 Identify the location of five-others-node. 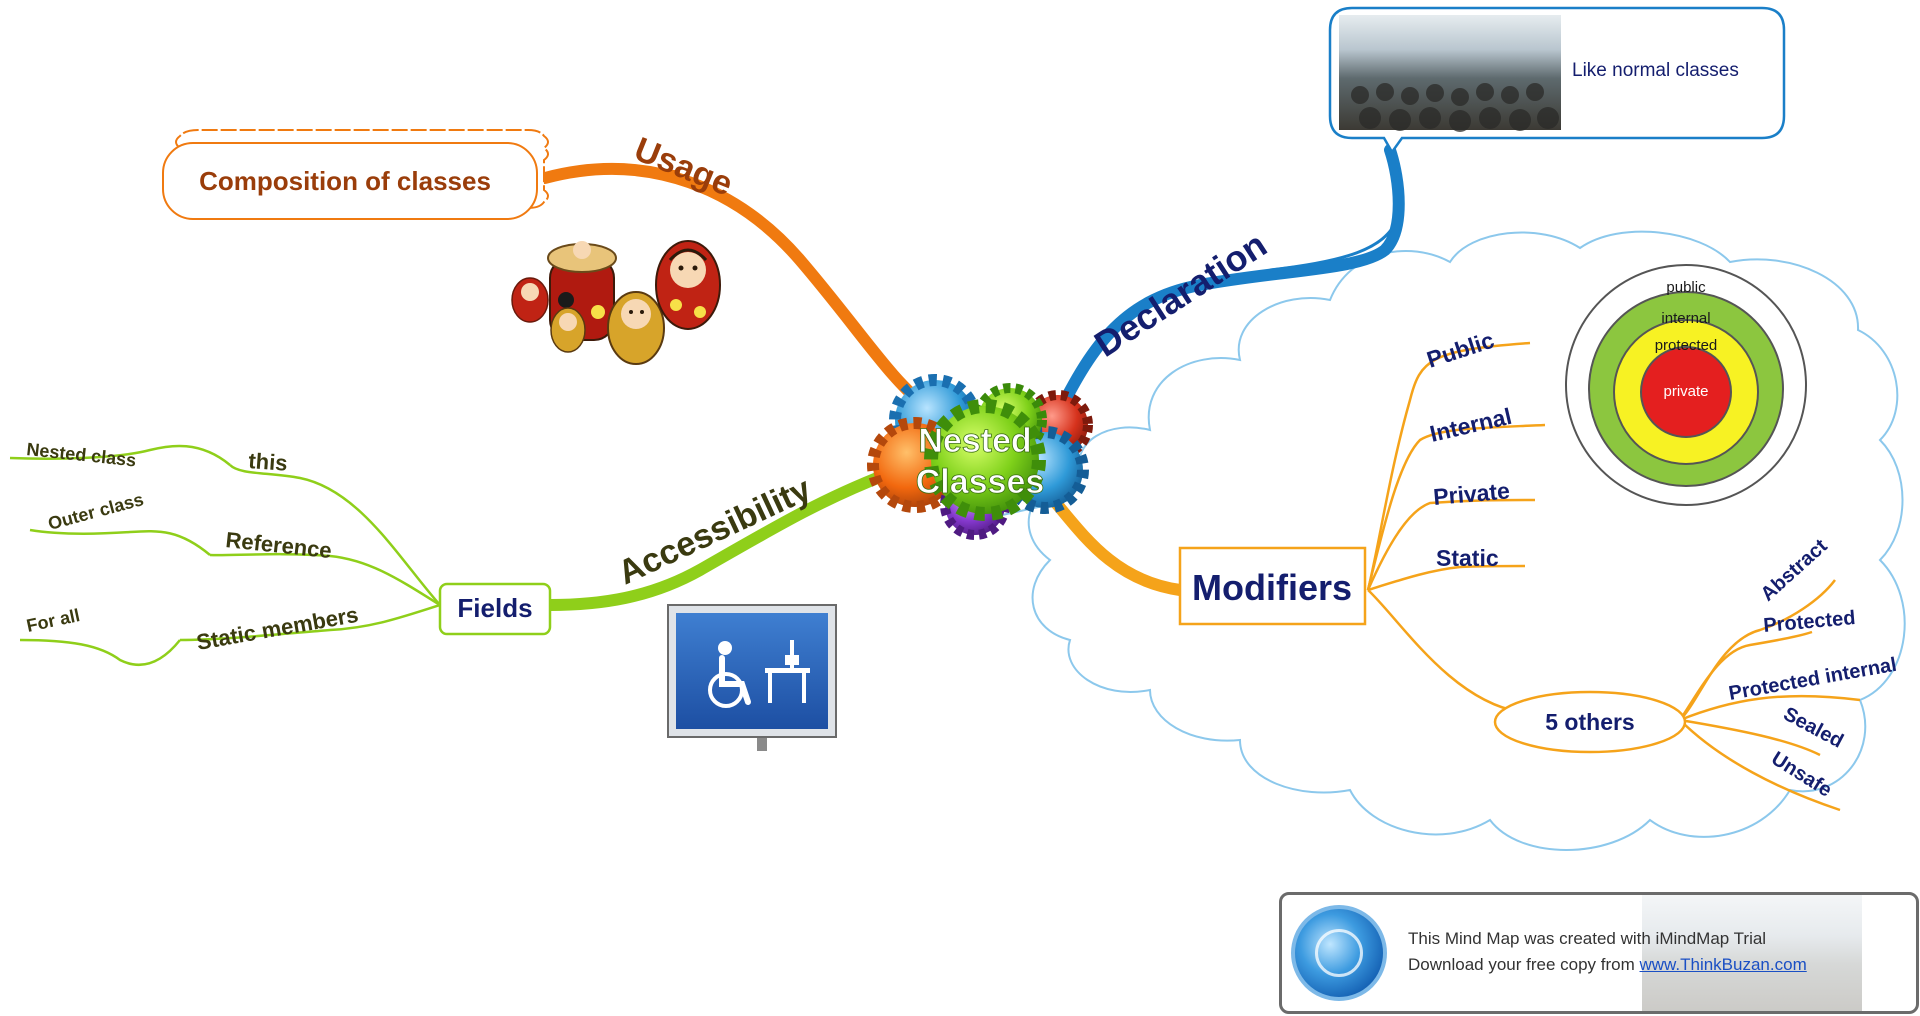
(1590, 722).